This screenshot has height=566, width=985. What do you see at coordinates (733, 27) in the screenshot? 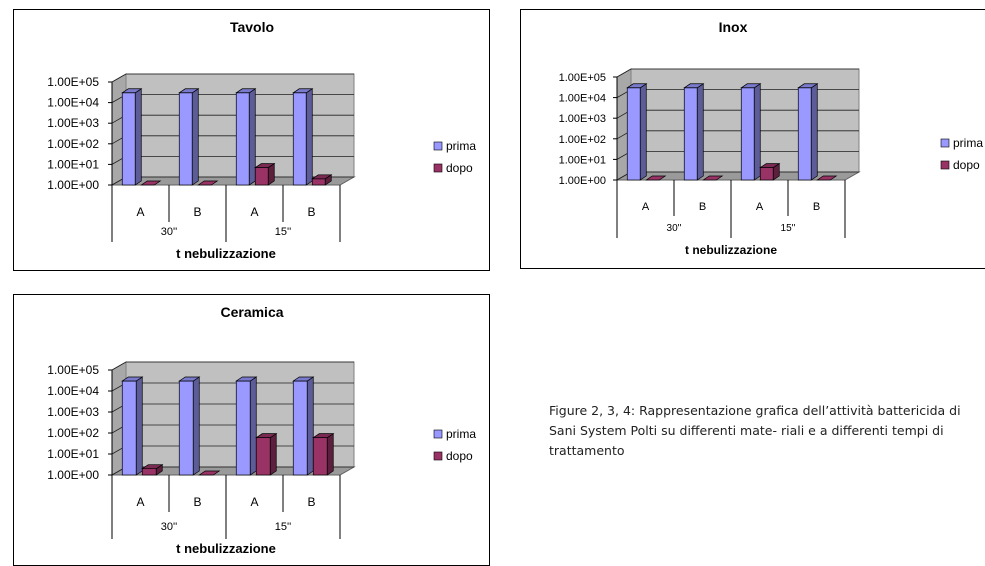
I see `chart-title: Inox` at bounding box center [733, 27].